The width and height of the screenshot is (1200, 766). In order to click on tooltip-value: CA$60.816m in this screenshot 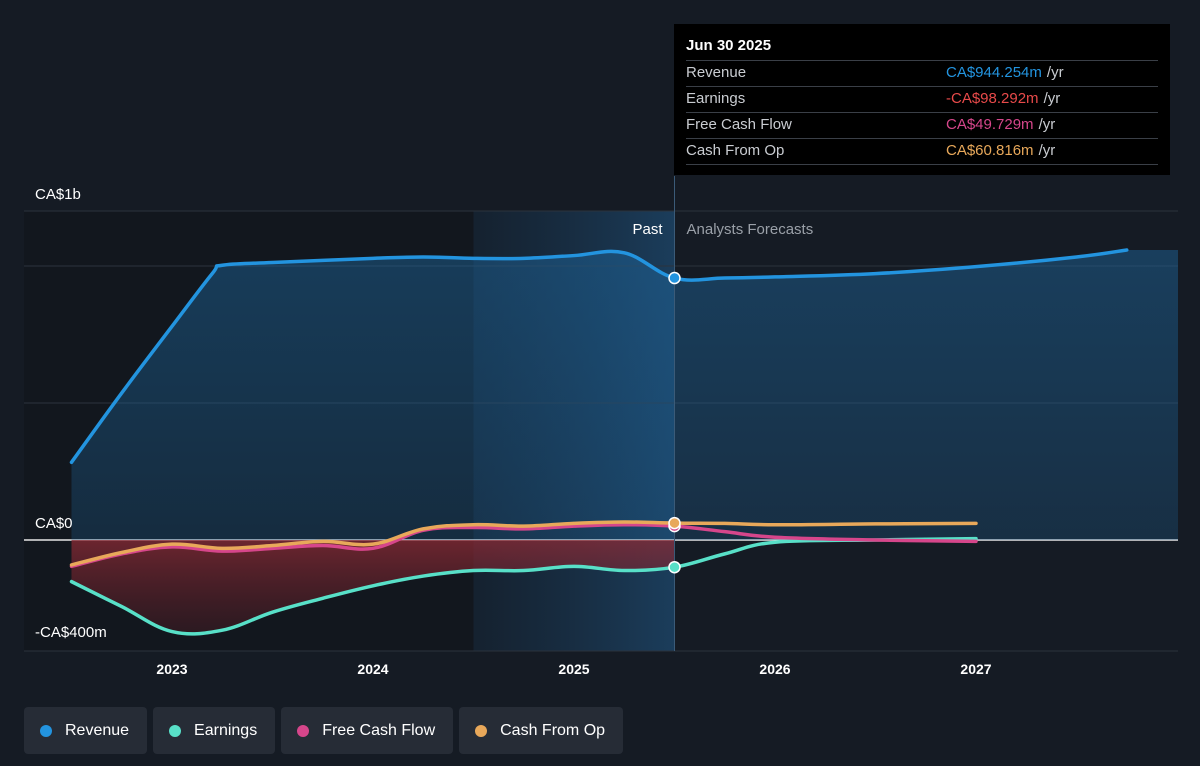, I will do `click(990, 150)`.